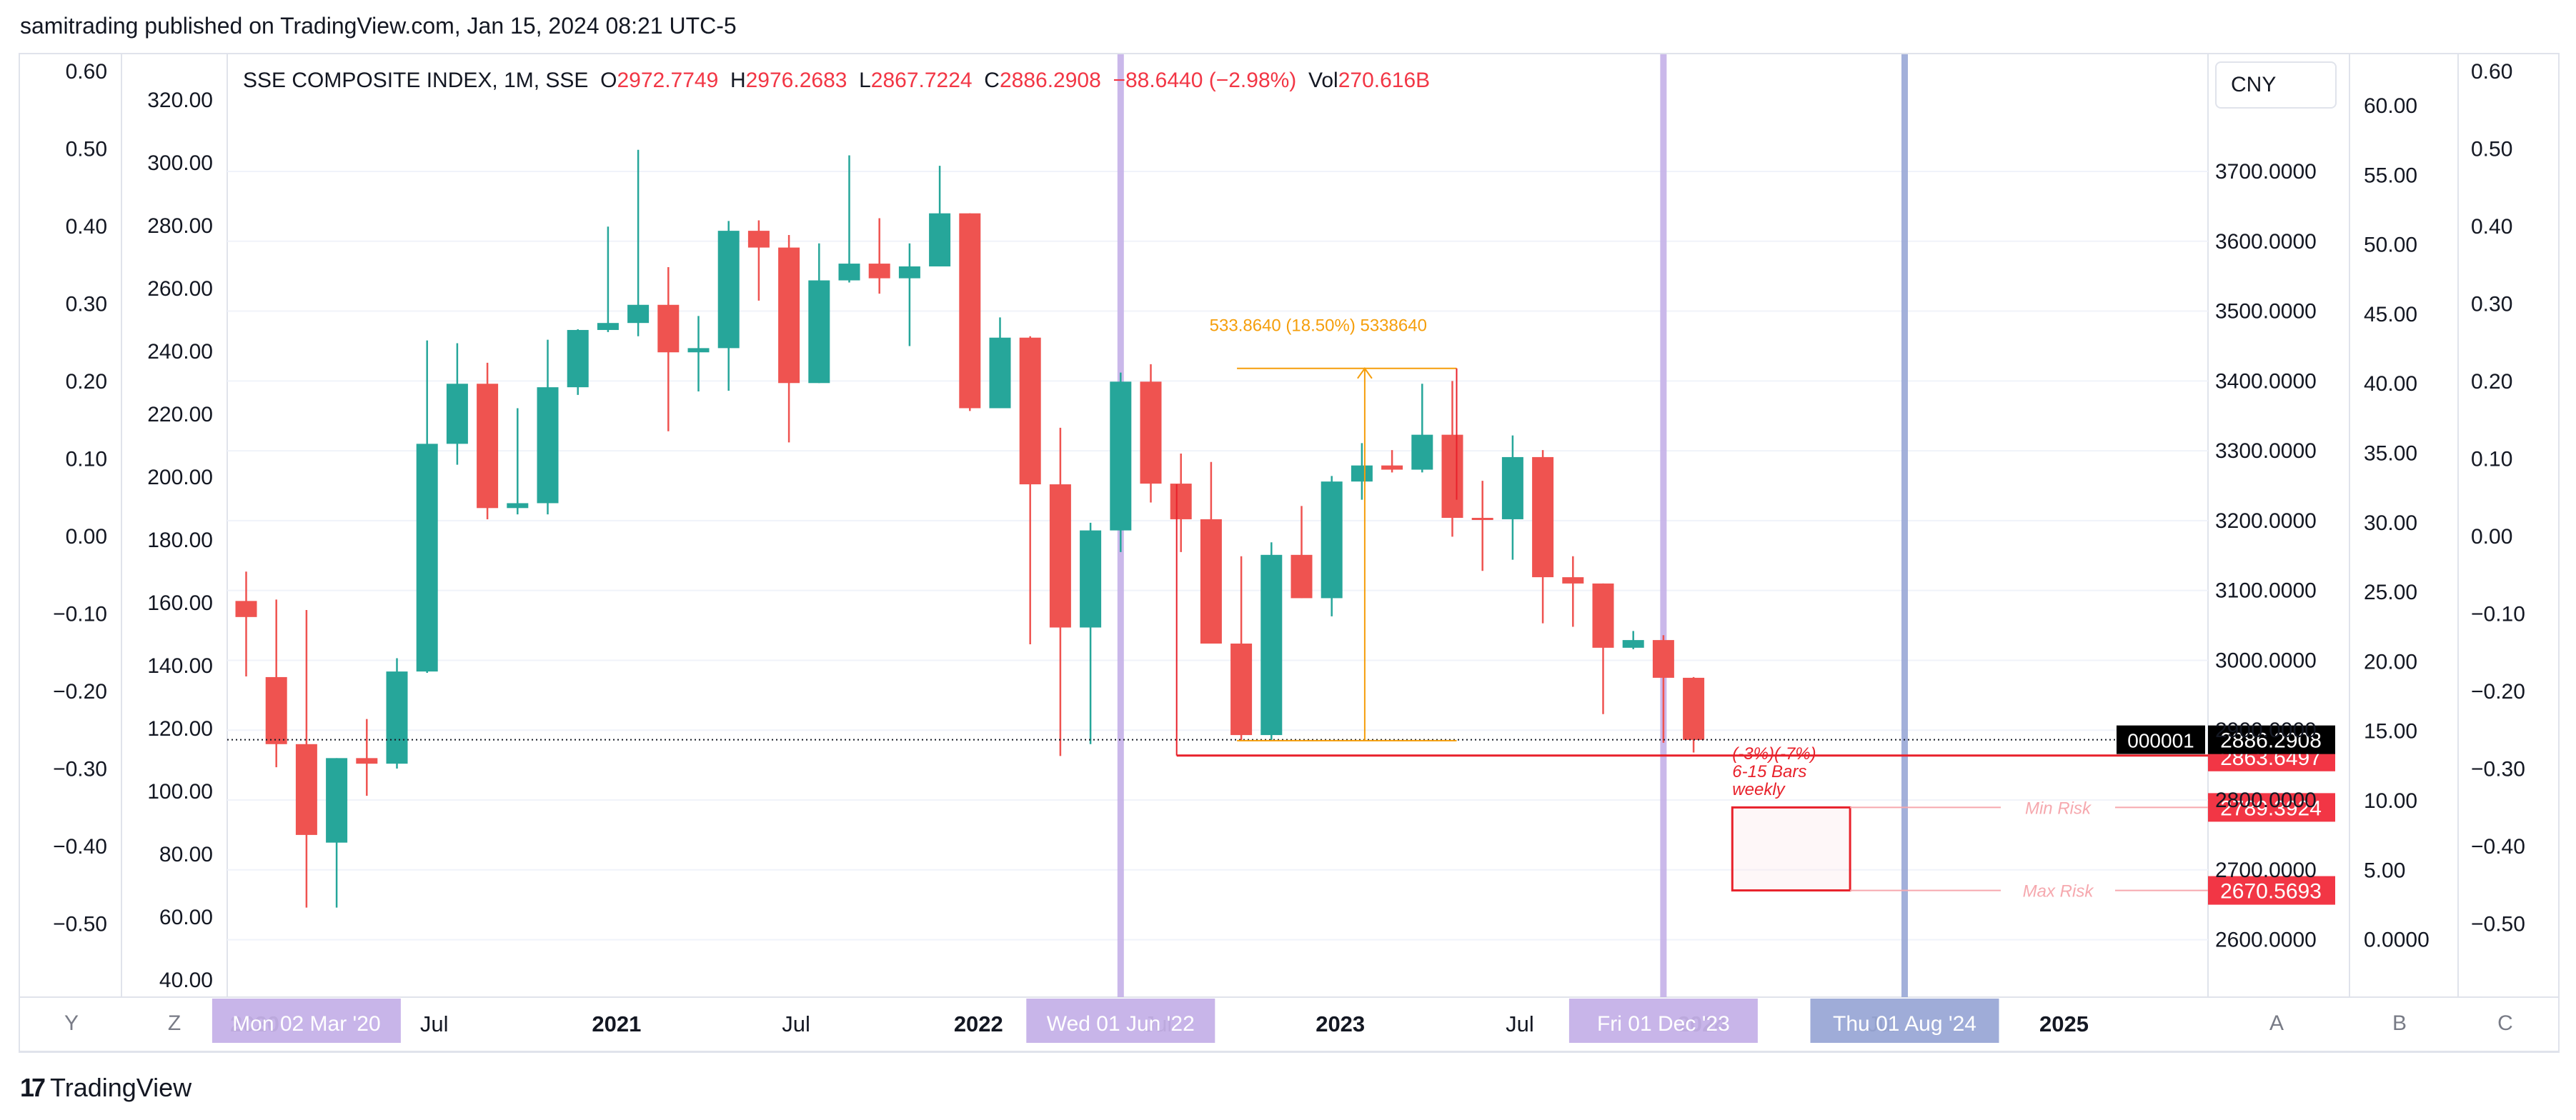 This screenshot has width=2576, height=1120. Describe the element at coordinates (71, 1024) in the screenshot. I see `scale-y-button: Y` at that location.